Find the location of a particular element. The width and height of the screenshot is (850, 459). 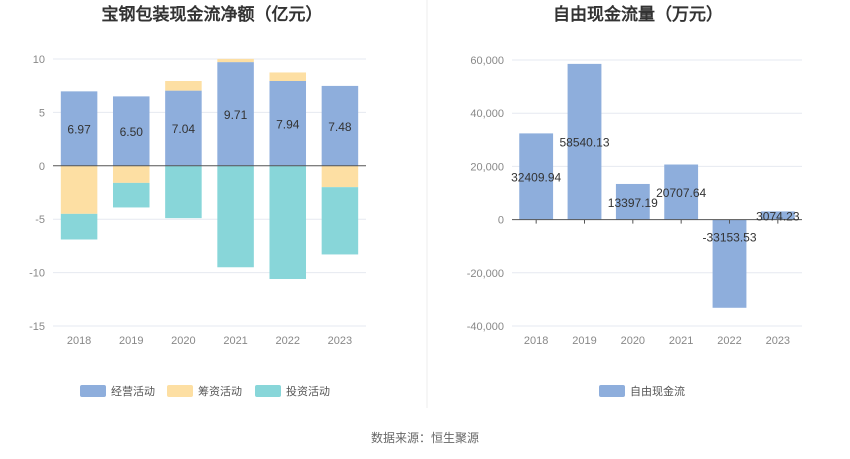

left-legend: 经营活动 筹资活动 投资活动 is located at coordinates (205, 391).